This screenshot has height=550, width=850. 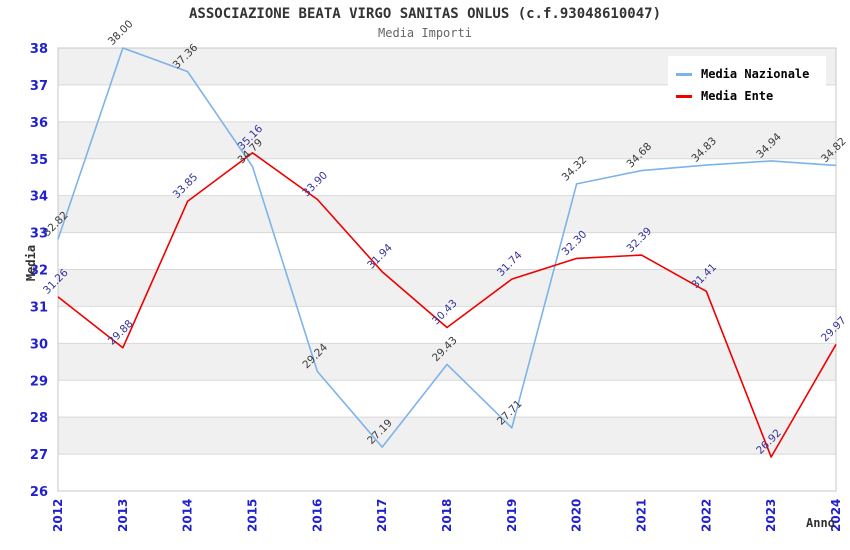 I want to click on svg-text: 28, so click(x=39, y=418).